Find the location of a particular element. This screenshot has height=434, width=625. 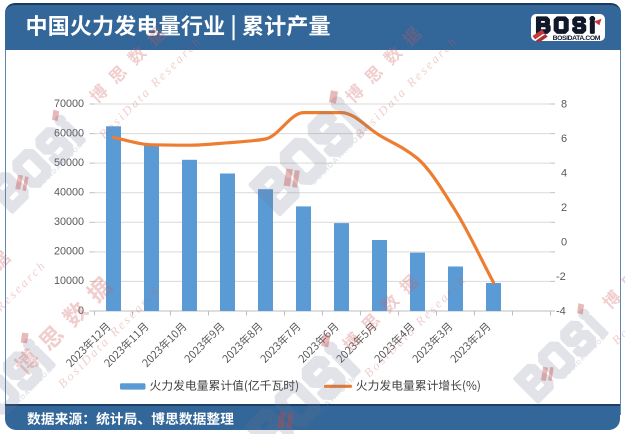

svg-text: 2 is located at coordinates (564, 208).